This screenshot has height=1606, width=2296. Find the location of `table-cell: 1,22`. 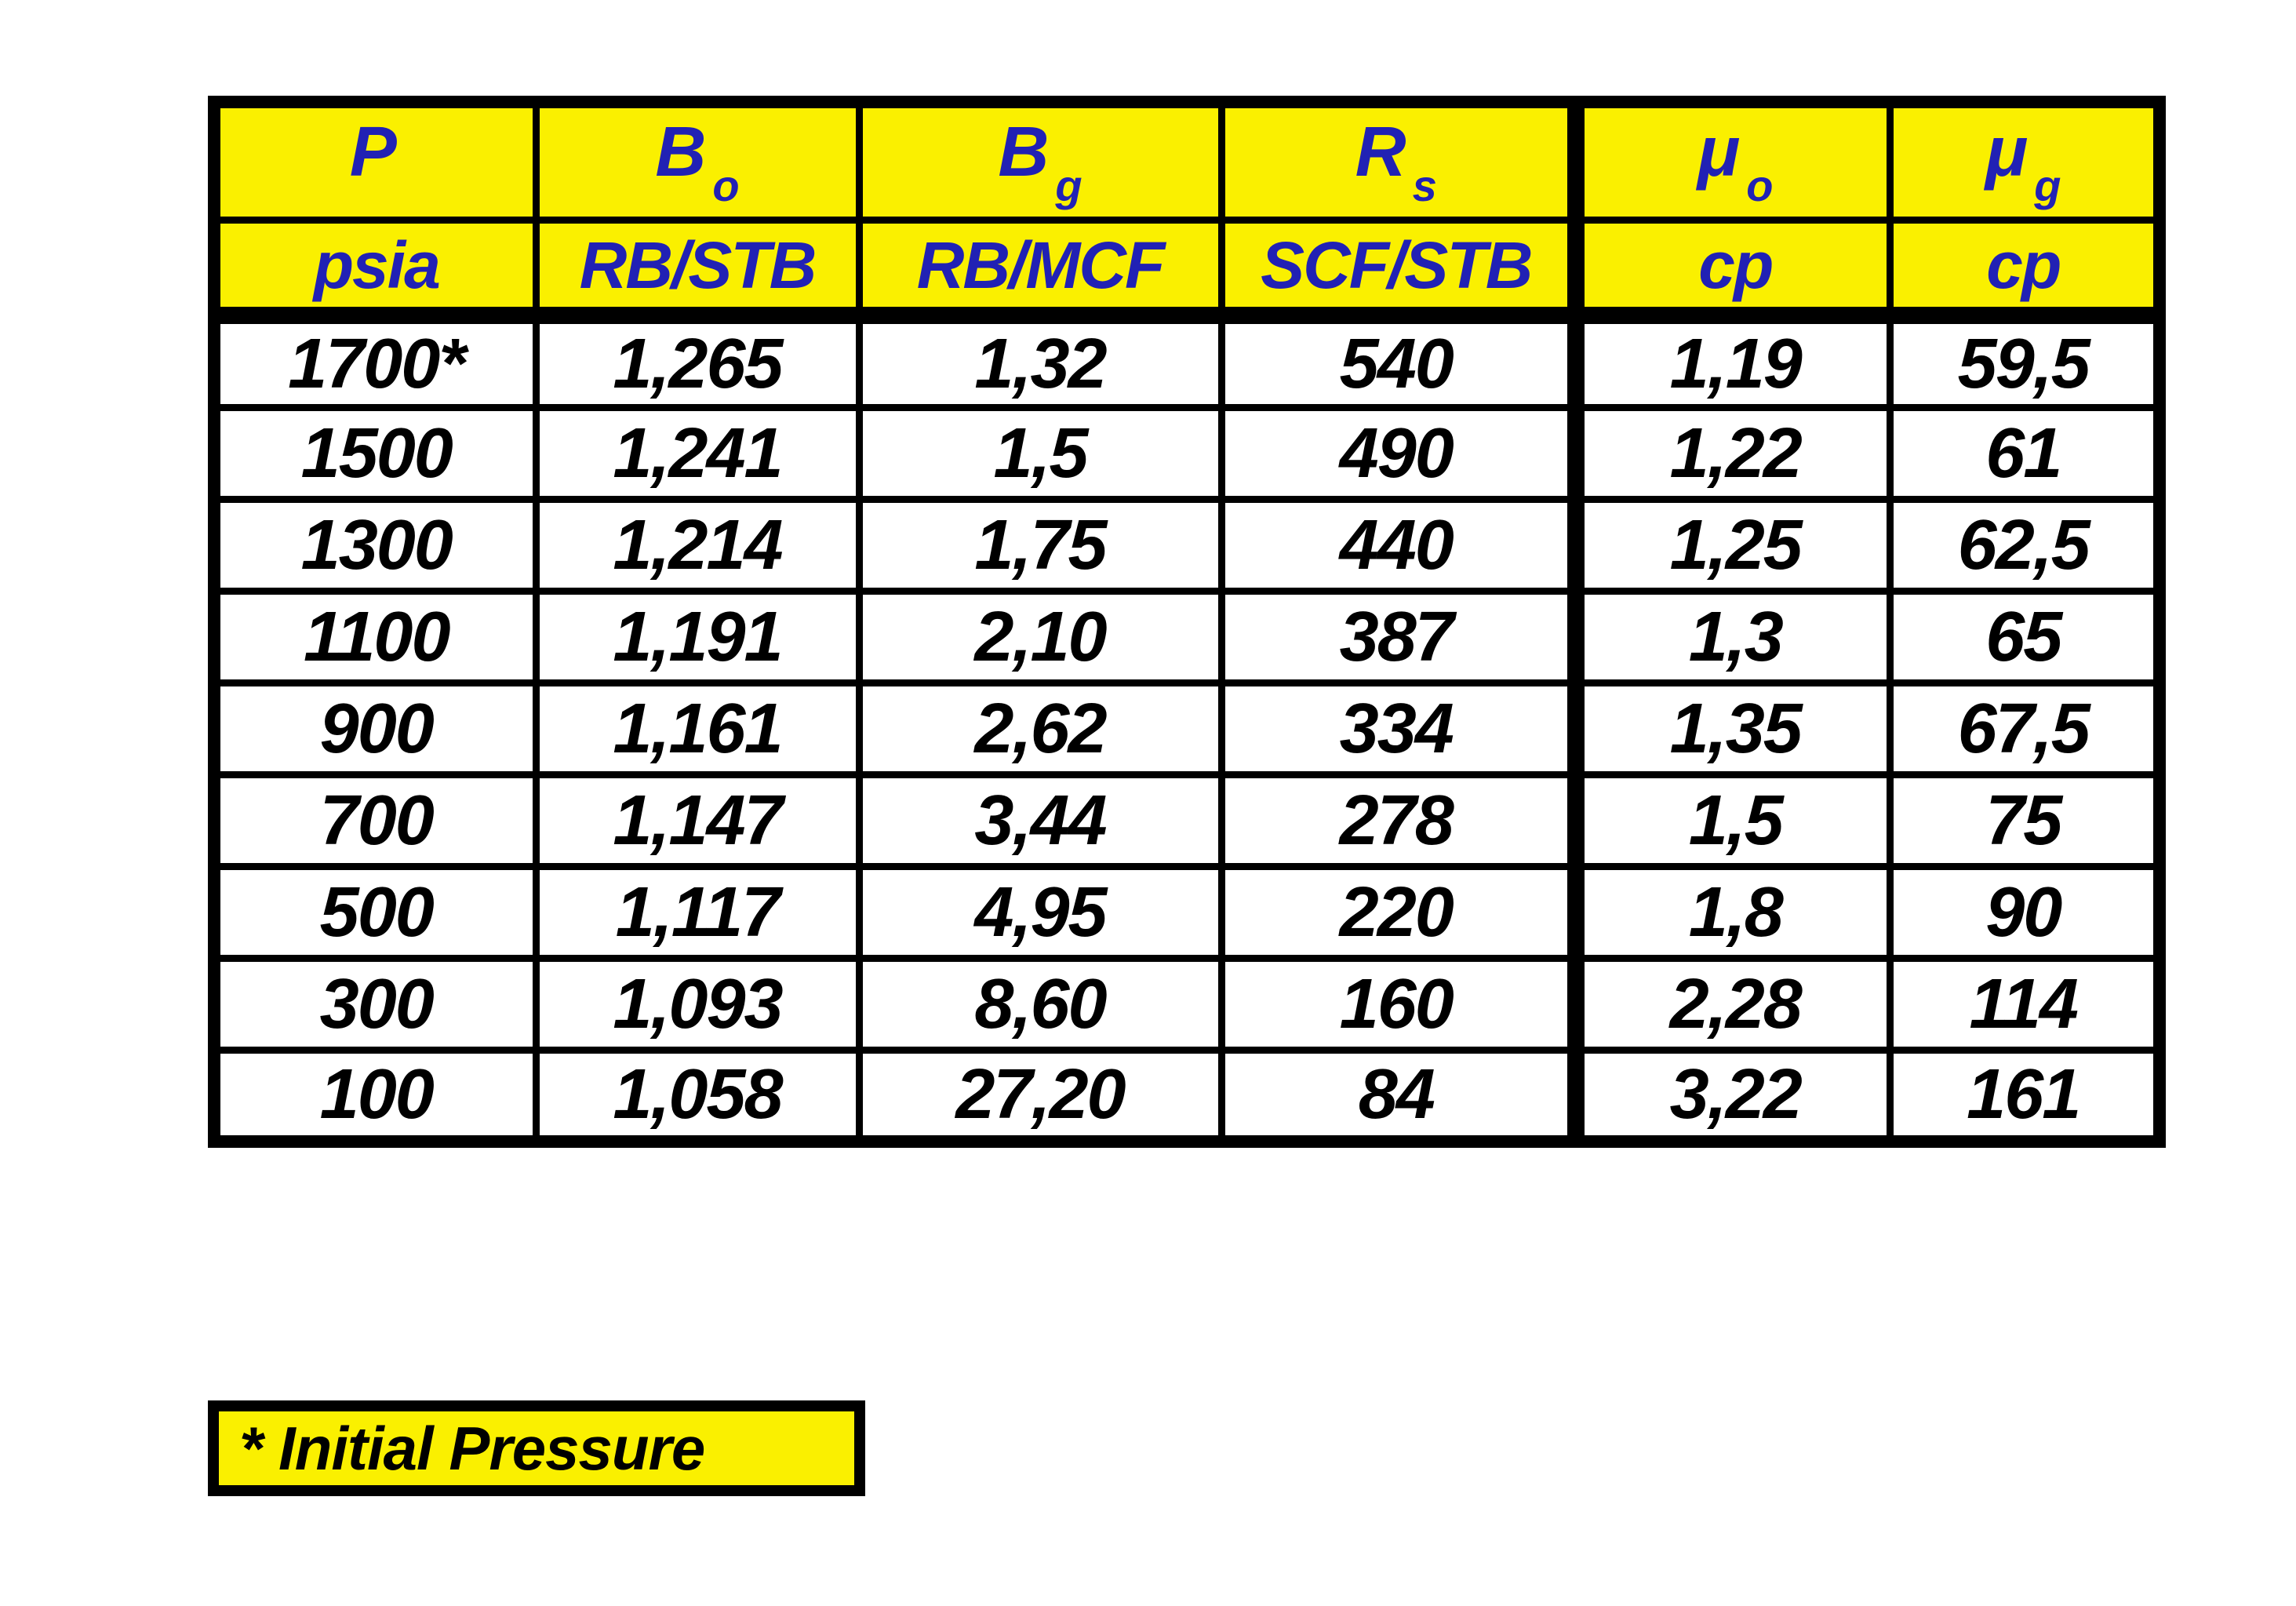

table-cell: 1,22 is located at coordinates (1731, 453).